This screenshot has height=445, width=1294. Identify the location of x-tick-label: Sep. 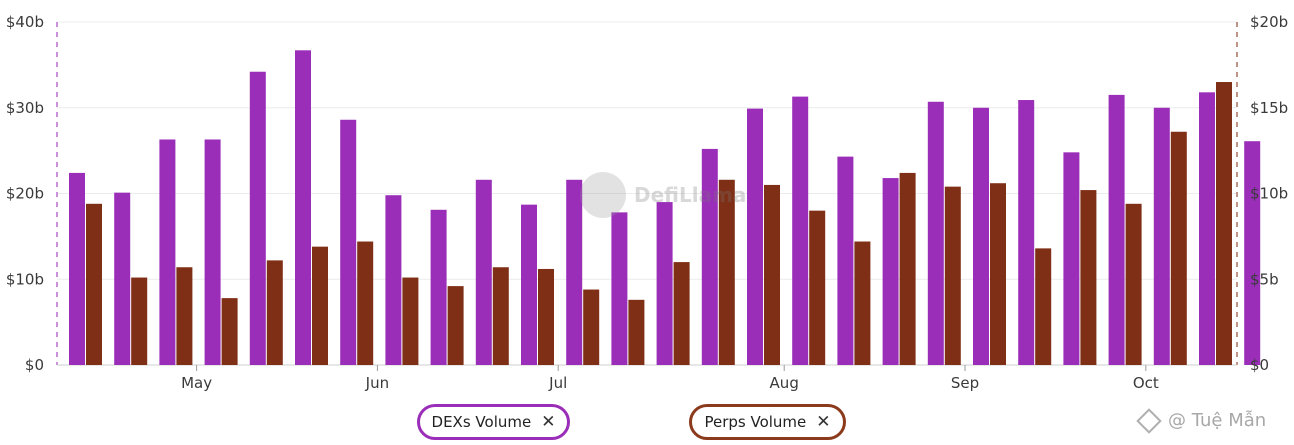
(965, 383).